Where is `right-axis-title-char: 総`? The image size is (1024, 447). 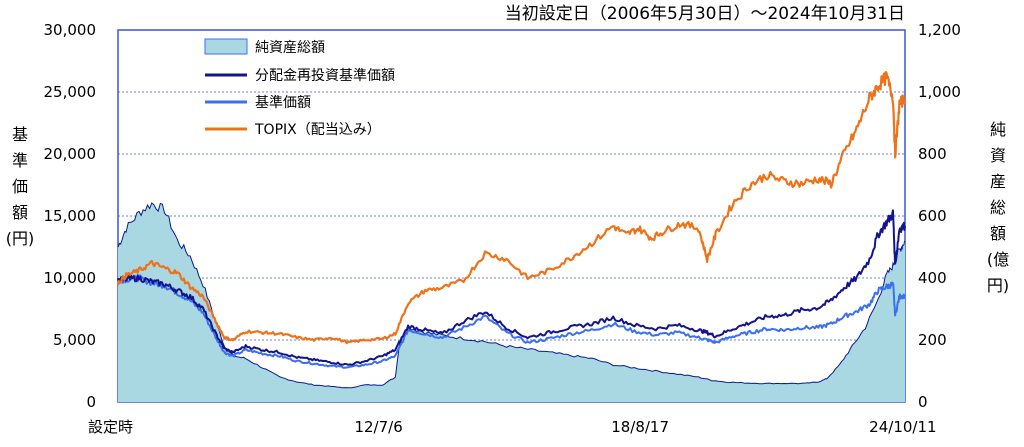 right-axis-title-char: 総 is located at coordinates (998, 207).